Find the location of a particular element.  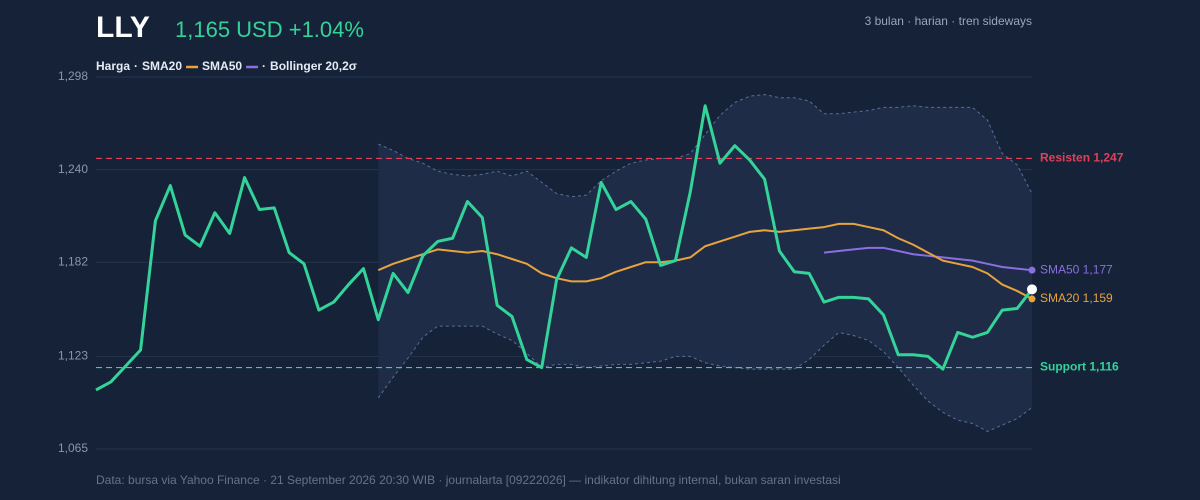

legend-label: SMA50 is located at coordinates (222, 66).